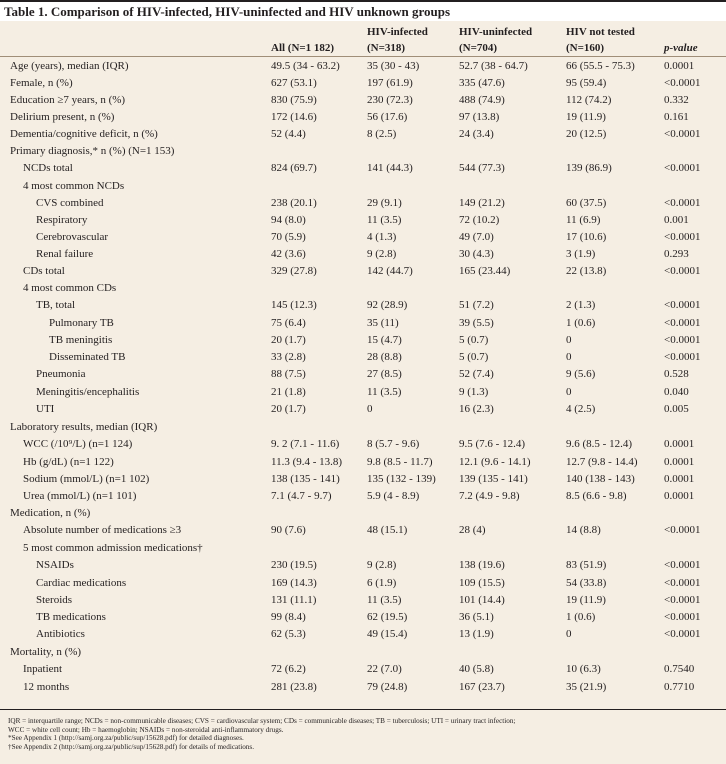  I want to click on cell-hiv-uninfected: 36 (5.1), so click(476, 617).